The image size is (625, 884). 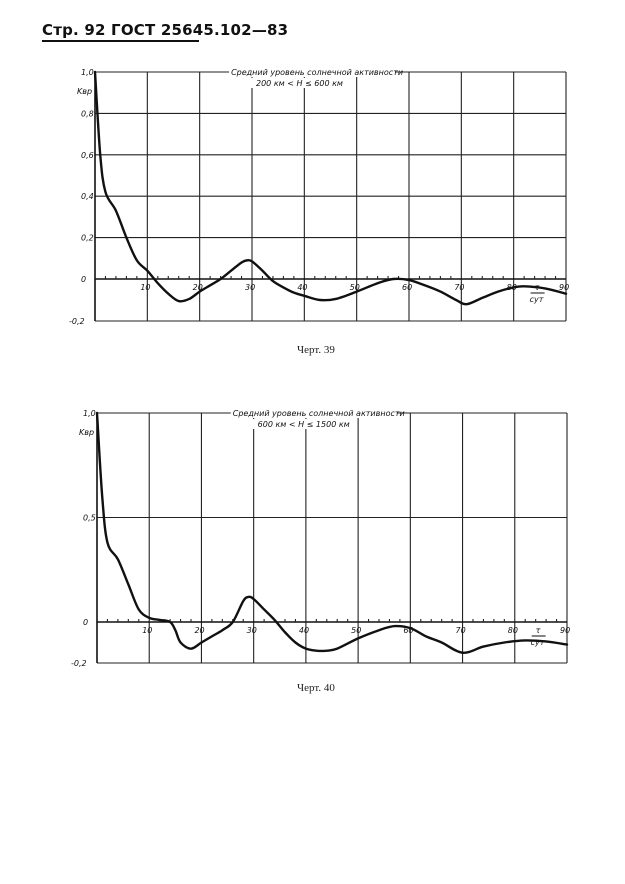 I want to click on y-tick-label: 0,2, so click(x=87, y=238).